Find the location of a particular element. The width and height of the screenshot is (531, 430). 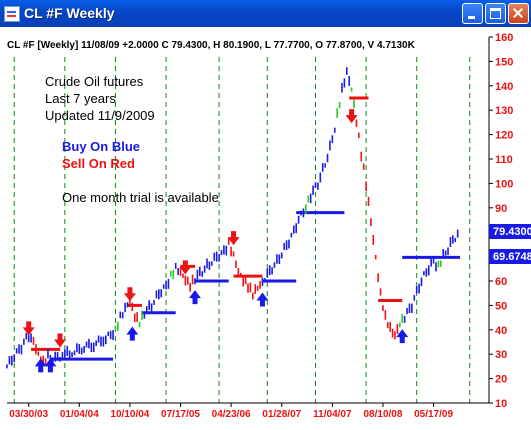

buy-on-blue-label: Buy On Blue is located at coordinates (101, 146).